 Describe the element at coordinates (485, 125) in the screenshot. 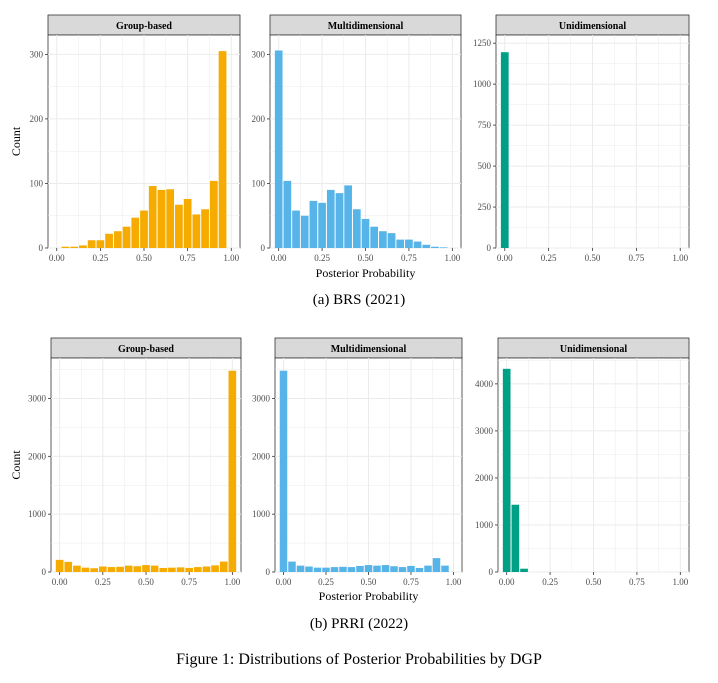

I see `y-tick-label: 750` at that location.